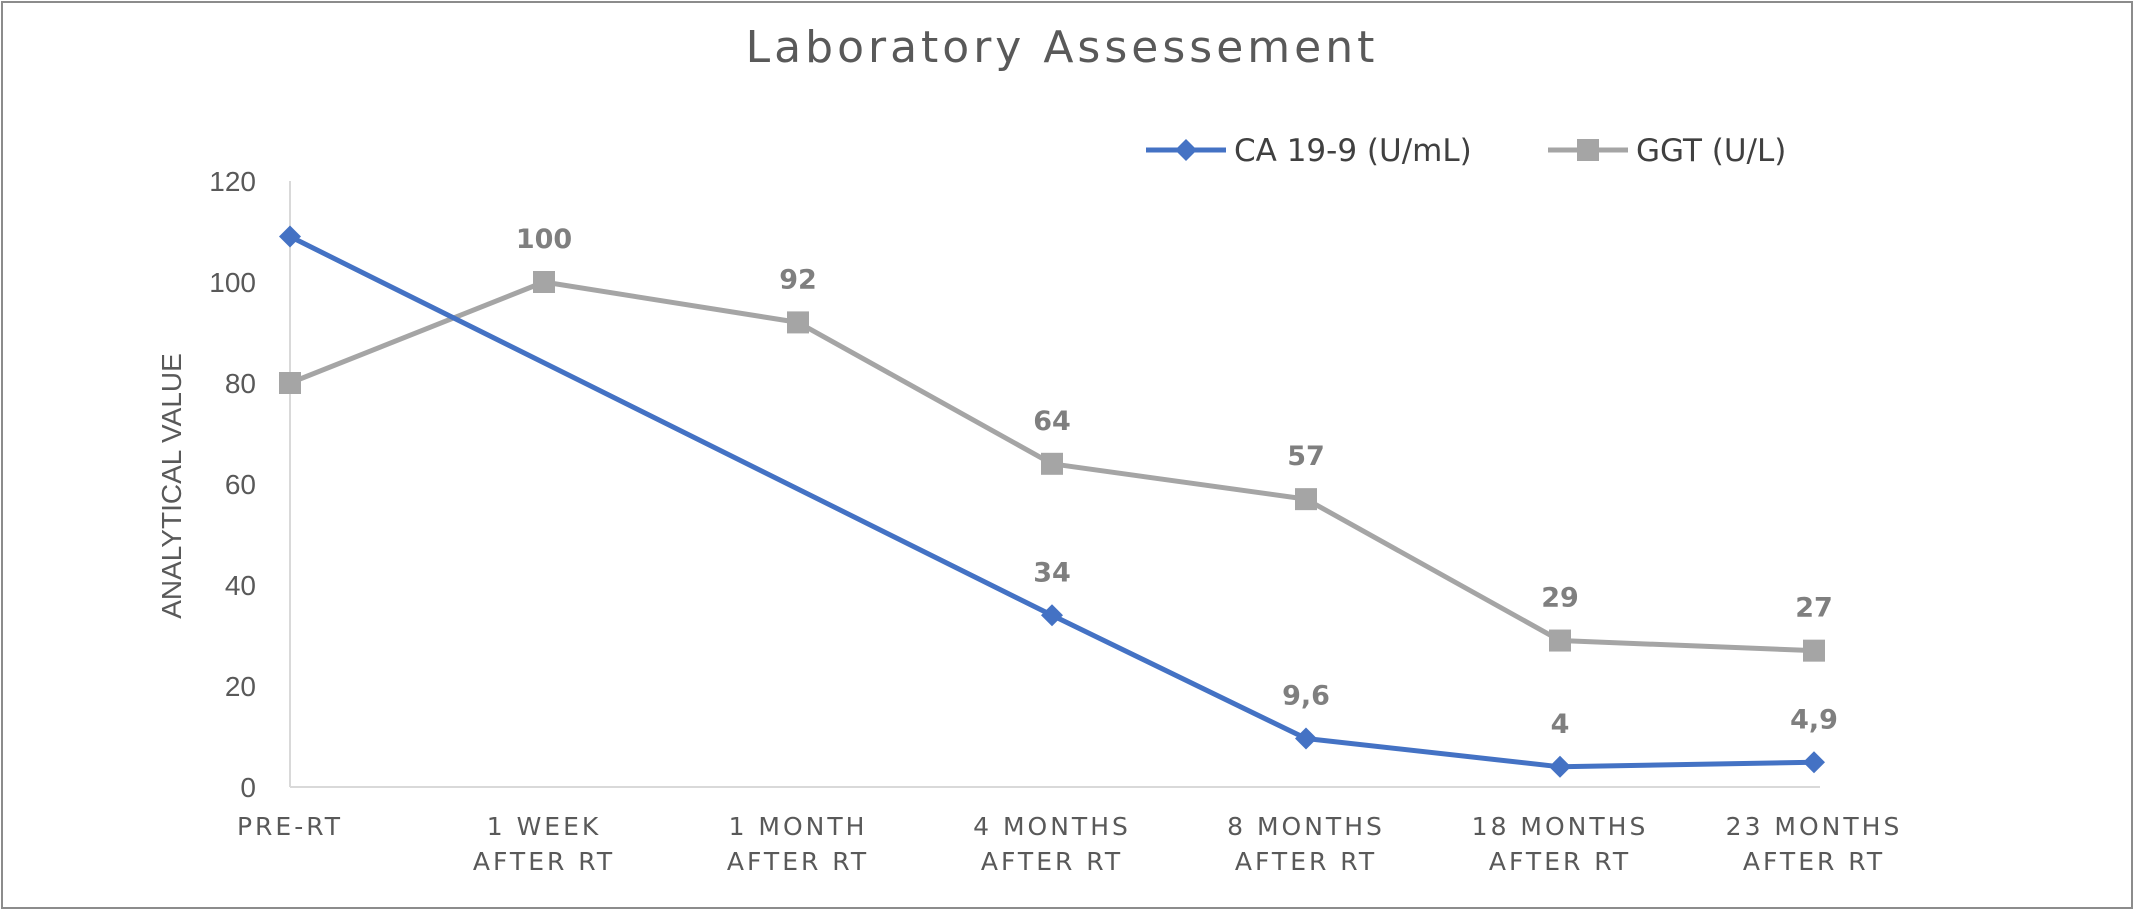 This screenshot has width=2136, height=912. What do you see at coordinates (1814, 719) in the screenshot?
I see `data-label: 4,9` at bounding box center [1814, 719].